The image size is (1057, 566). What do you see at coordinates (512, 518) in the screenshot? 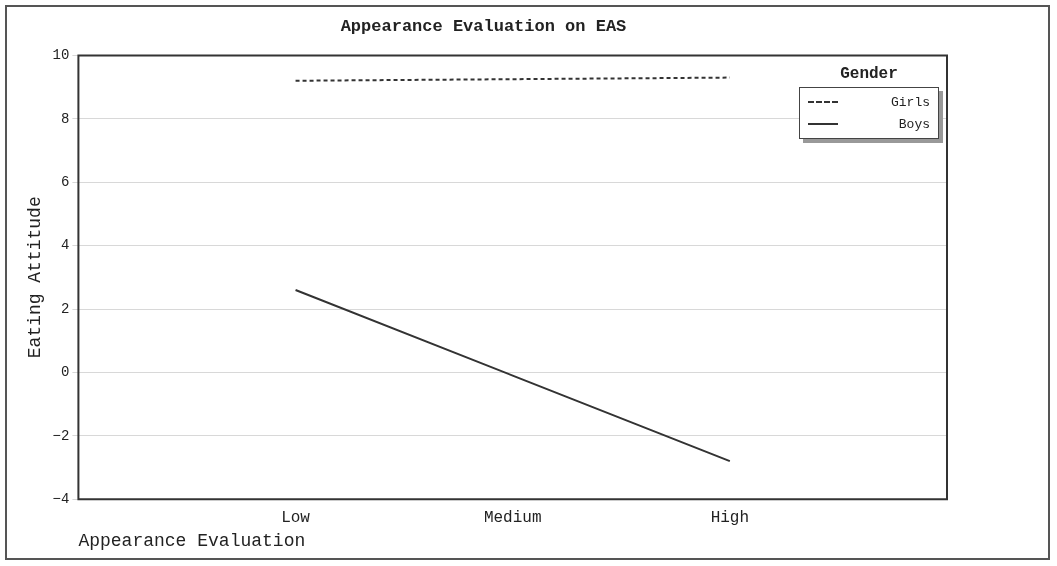
I see `x-tick-label: Medium` at bounding box center [512, 518].